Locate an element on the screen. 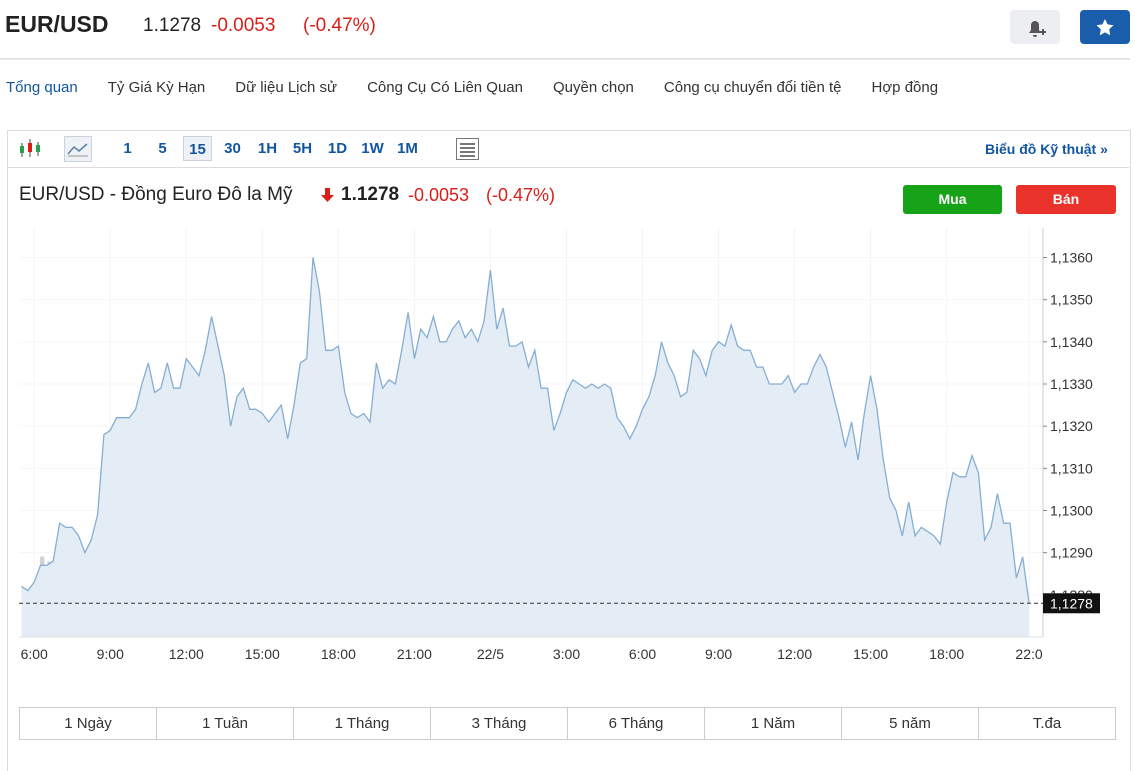  interval-button: 1D is located at coordinates (337, 148).